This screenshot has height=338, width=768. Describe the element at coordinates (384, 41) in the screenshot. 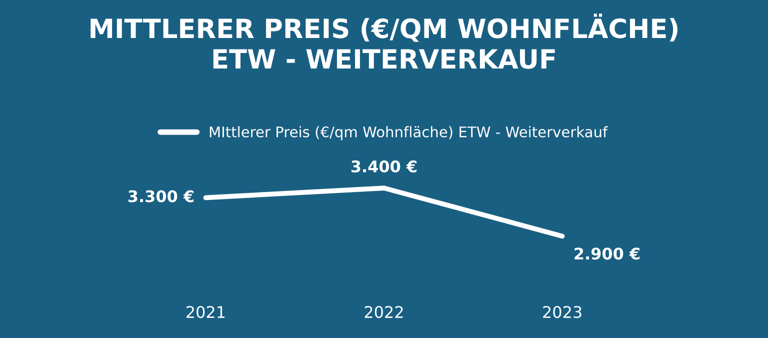

I see `chart-title: MITTLERER PREIS (€/QM WOHNFLÄCHE) ETW - WEITERVERKAUF` at that location.